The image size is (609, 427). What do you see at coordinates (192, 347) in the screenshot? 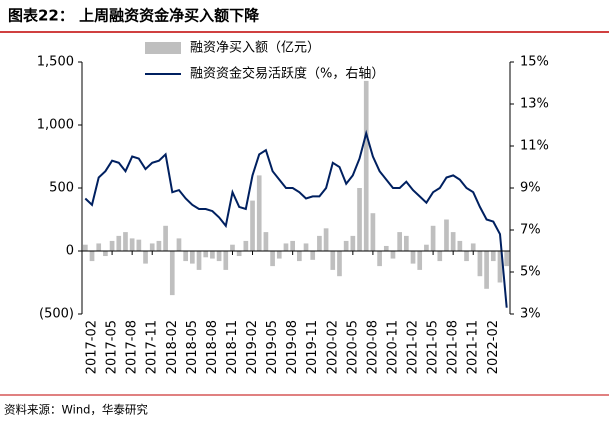
I see `x-tick-label: 2018-05` at bounding box center [192, 347].